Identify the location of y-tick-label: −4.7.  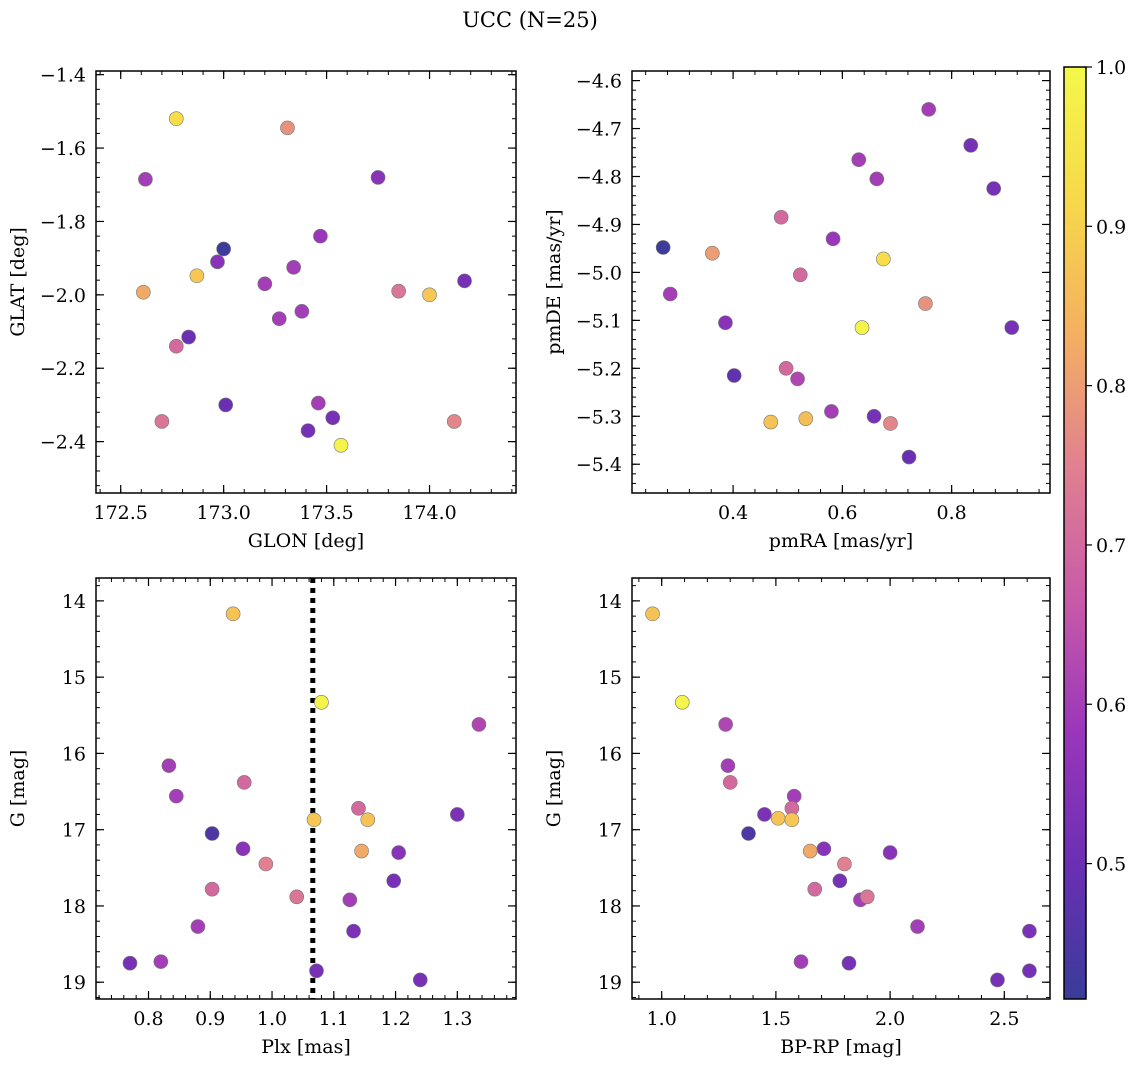
(599, 130).